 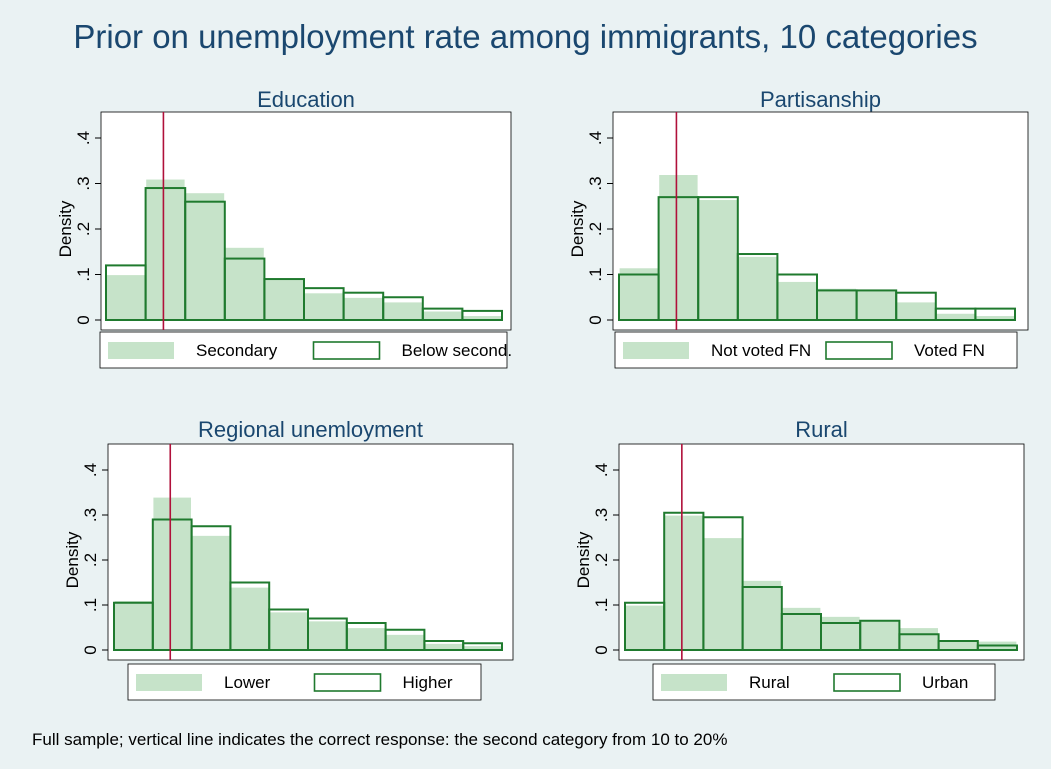 I want to click on panel-title: Partisanship, so click(x=820, y=100).